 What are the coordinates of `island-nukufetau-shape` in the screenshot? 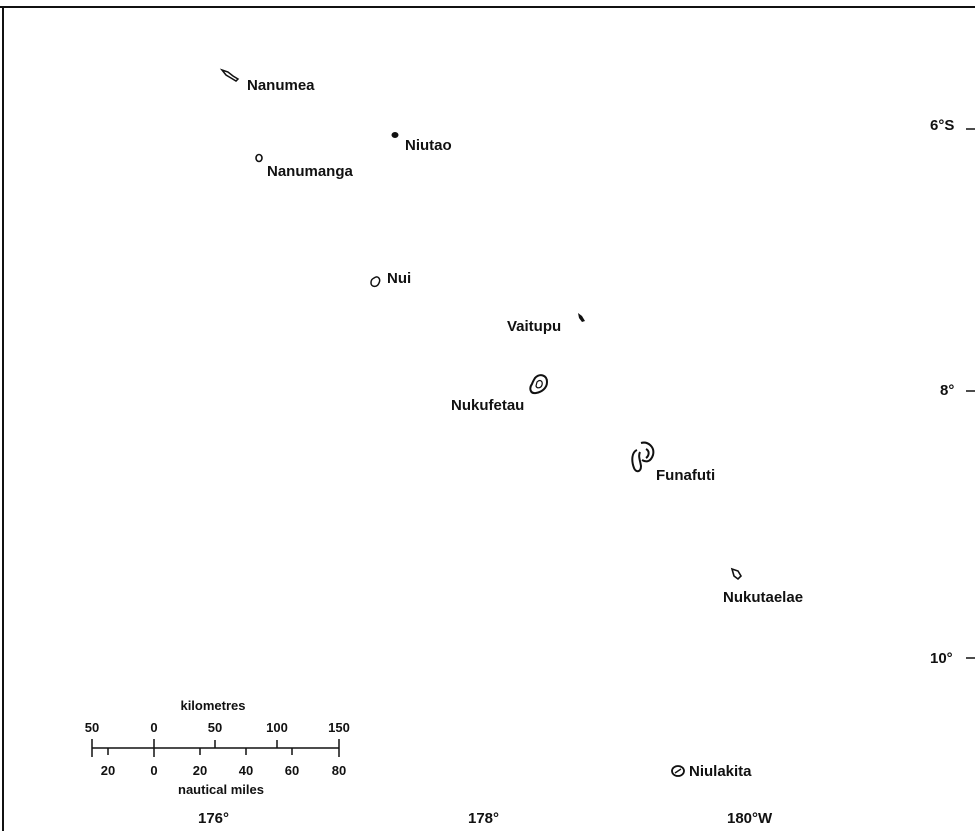 It's located at (539, 384).